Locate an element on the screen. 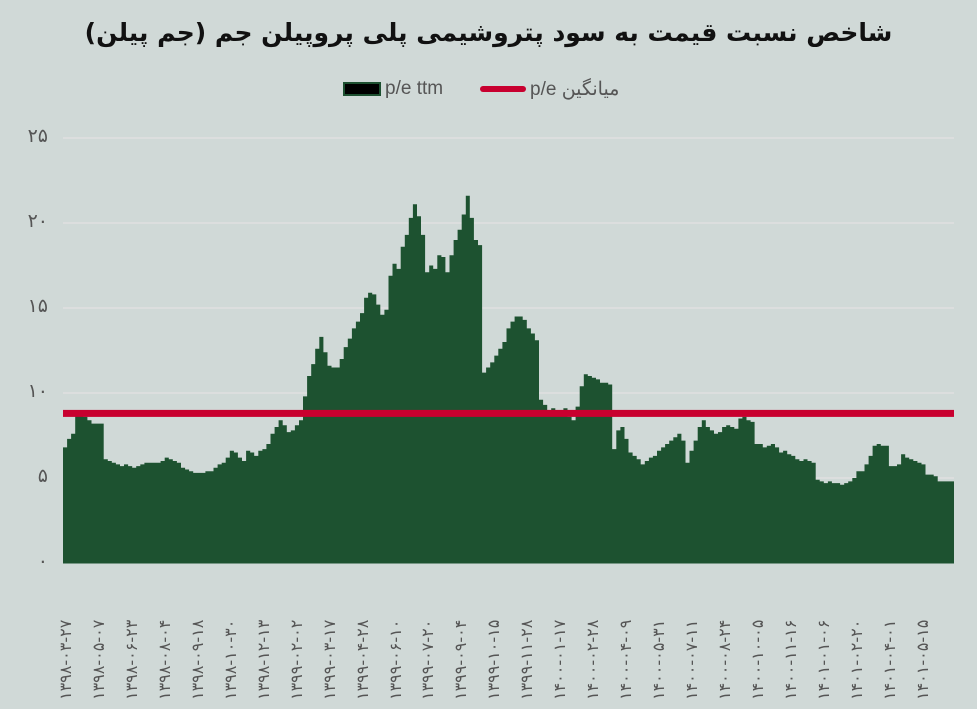 This screenshot has height=709, width=977. y-tick-label: ۲۰ is located at coordinates (37, 221).